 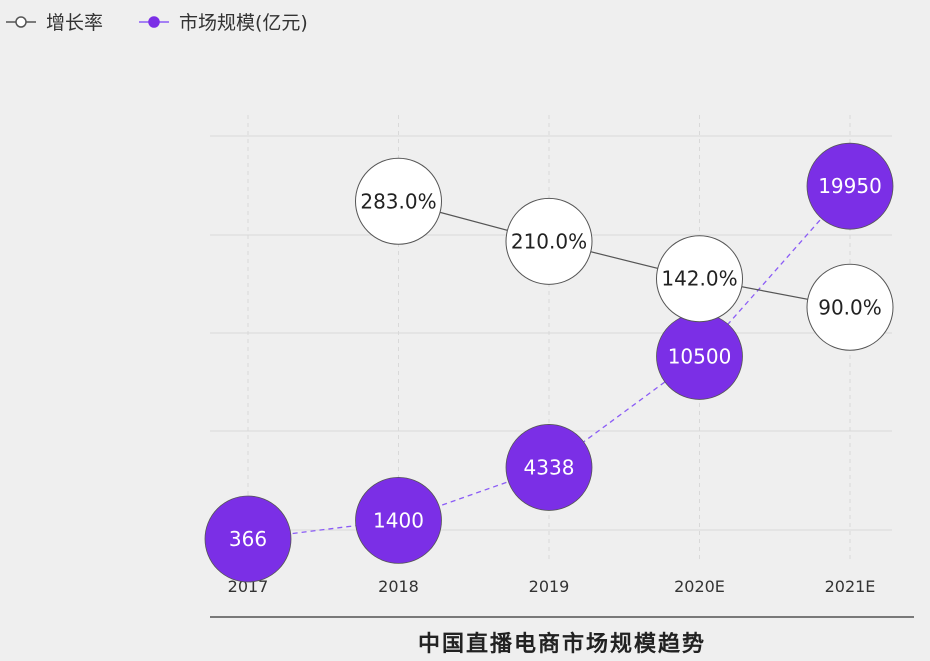 I want to click on legend-swatch-market-size, so click(x=154, y=21).